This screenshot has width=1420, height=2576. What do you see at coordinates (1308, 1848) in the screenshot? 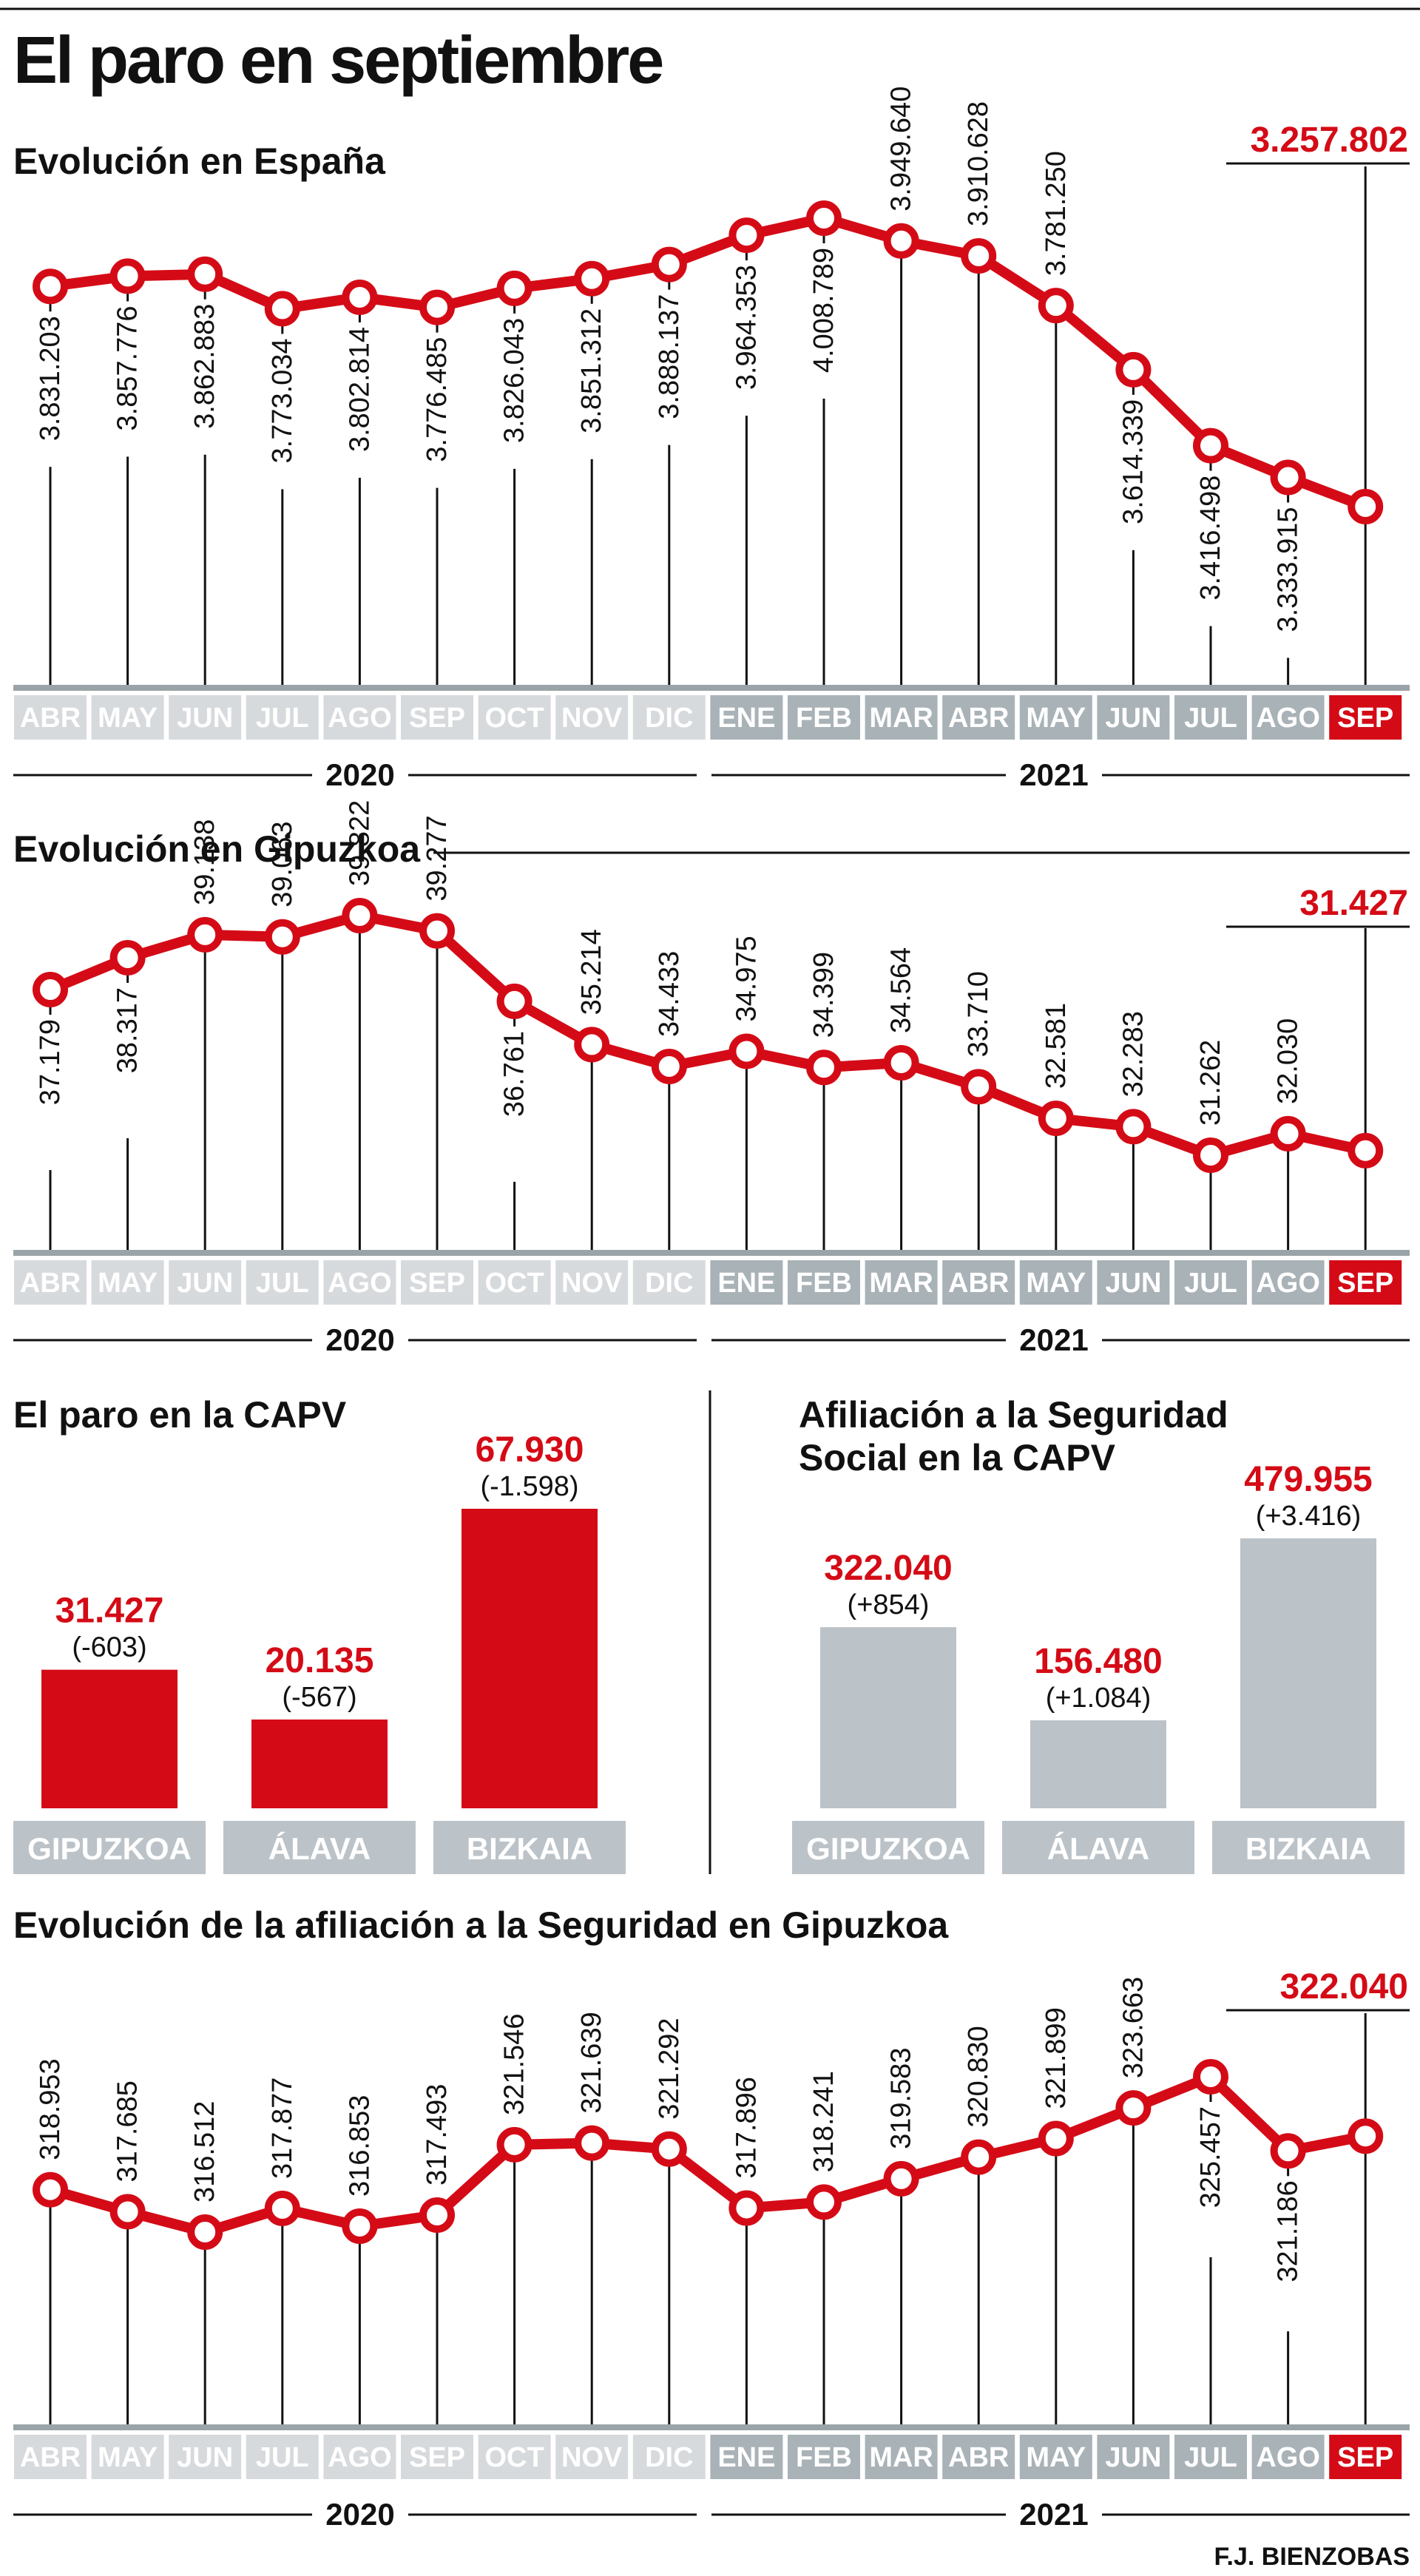
I see `category-label: BIZKAIA` at bounding box center [1308, 1848].